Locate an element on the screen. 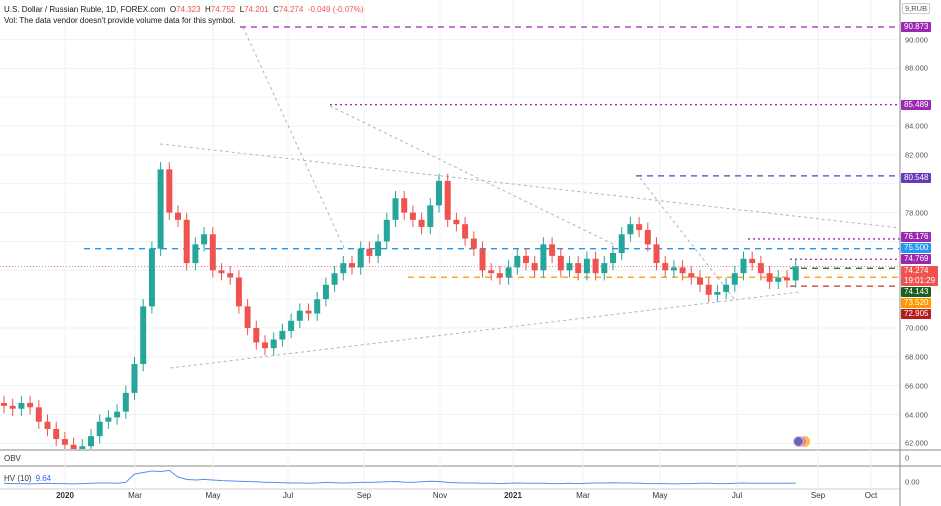 Image resolution: width=941 pixels, height=506 pixels. price-label-value: 75.500 is located at coordinates (916, 247).